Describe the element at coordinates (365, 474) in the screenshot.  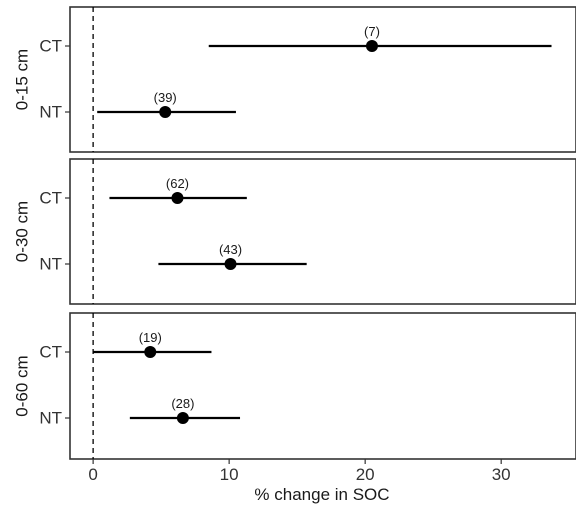
I see `x-tick-label: 20` at that location.